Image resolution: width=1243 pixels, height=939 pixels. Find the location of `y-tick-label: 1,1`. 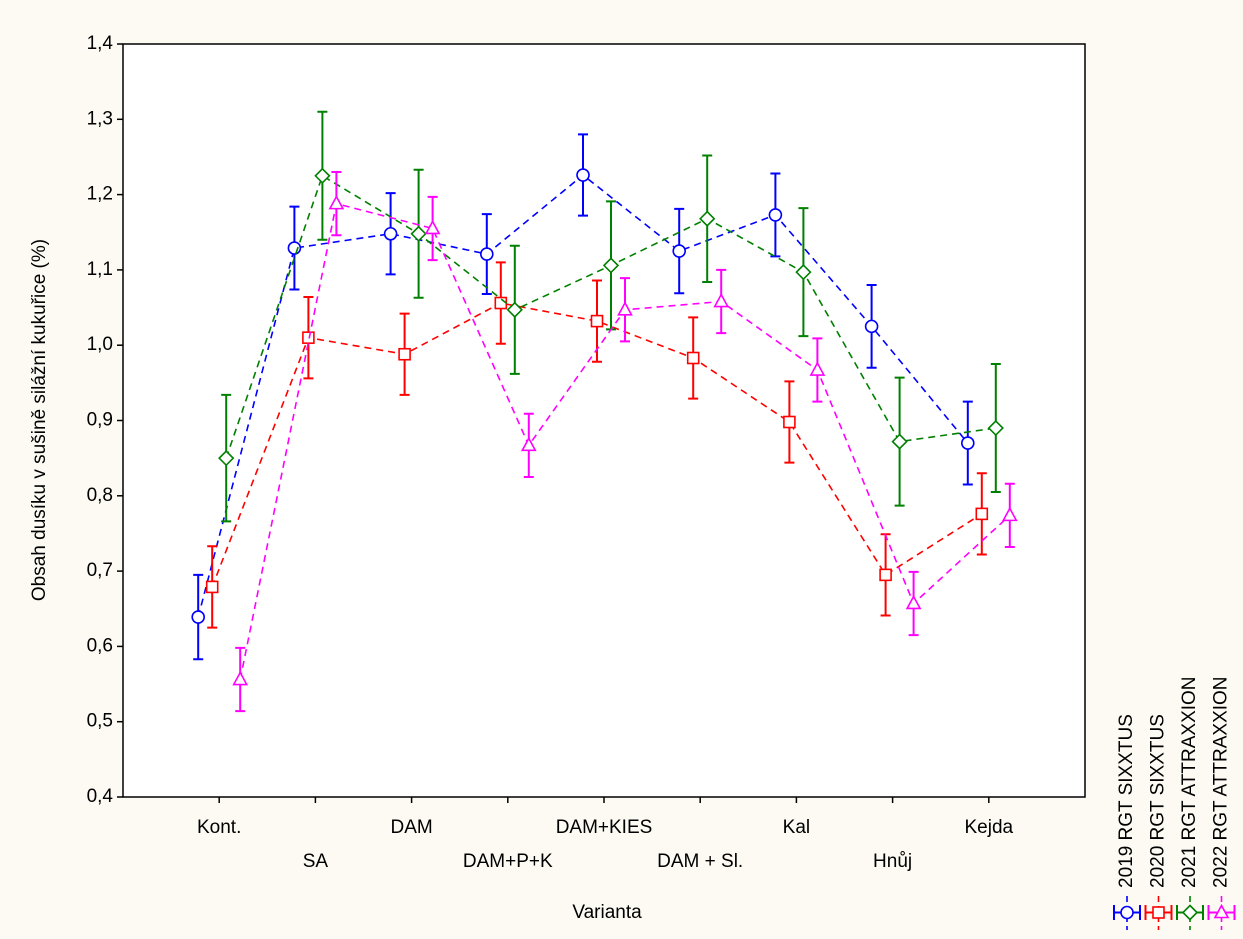

y-tick-label: 1,1 is located at coordinates (100, 269).